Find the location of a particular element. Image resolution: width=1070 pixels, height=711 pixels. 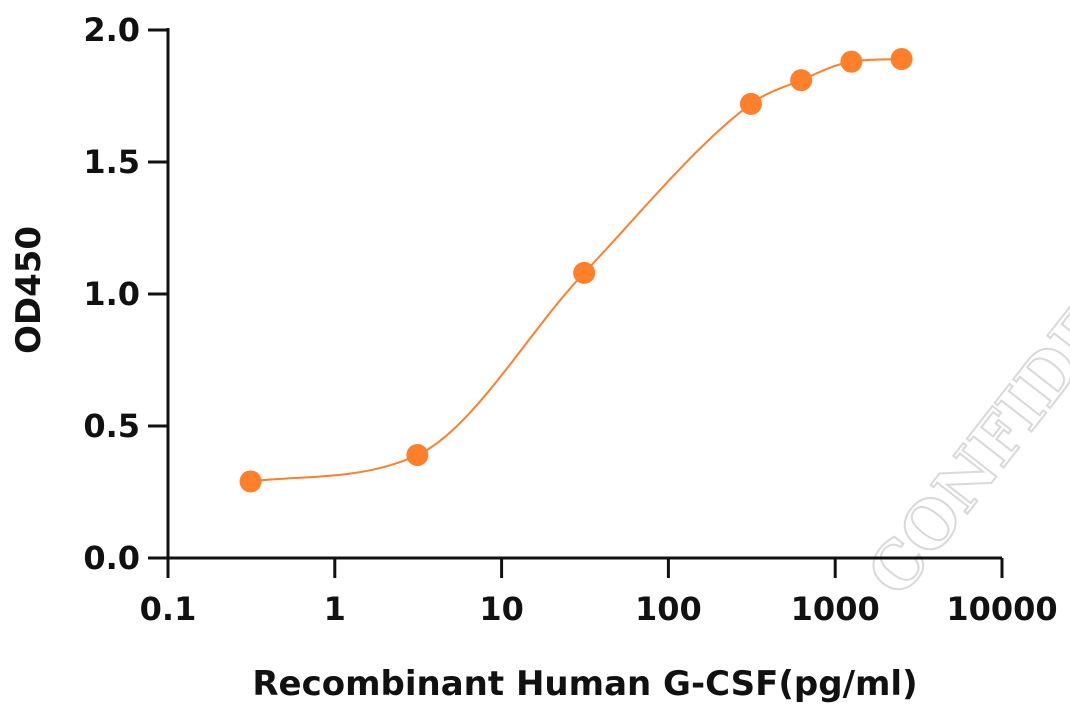

y-tick-label: 0.0 is located at coordinates (111, 558).